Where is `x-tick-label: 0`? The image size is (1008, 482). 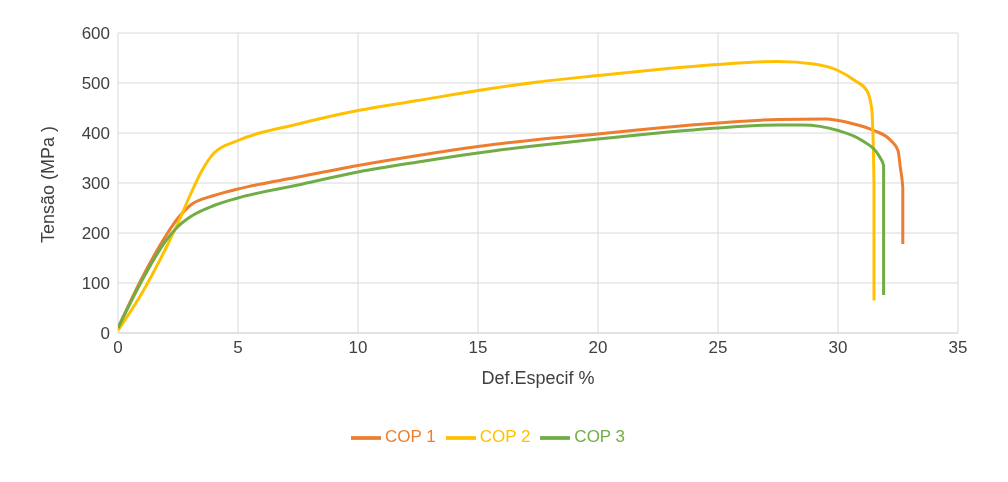
x-tick-label: 0 is located at coordinates (118, 348).